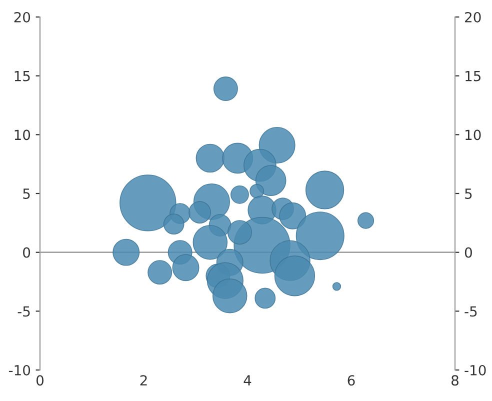 This screenshot has height=401, width=492. What do you see at coordinates (351, 380) in the screenshot?
I see `x-tick-label: 6` at bounding box center [351, 380].